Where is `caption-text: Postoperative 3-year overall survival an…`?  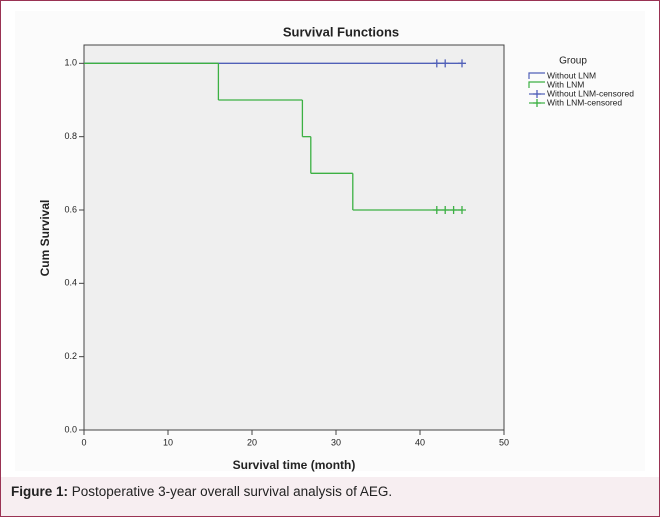
caption-text: Postoperative 3-year overall survival an… is located at coordinates (232, 491).